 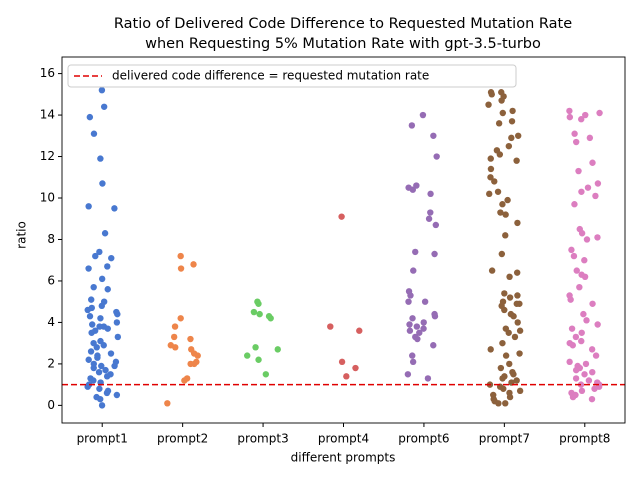 What do you see at coordinates (47, 73) in the screenshot?
I see `y-tick-label: 16` at bounding box center [47, 73].